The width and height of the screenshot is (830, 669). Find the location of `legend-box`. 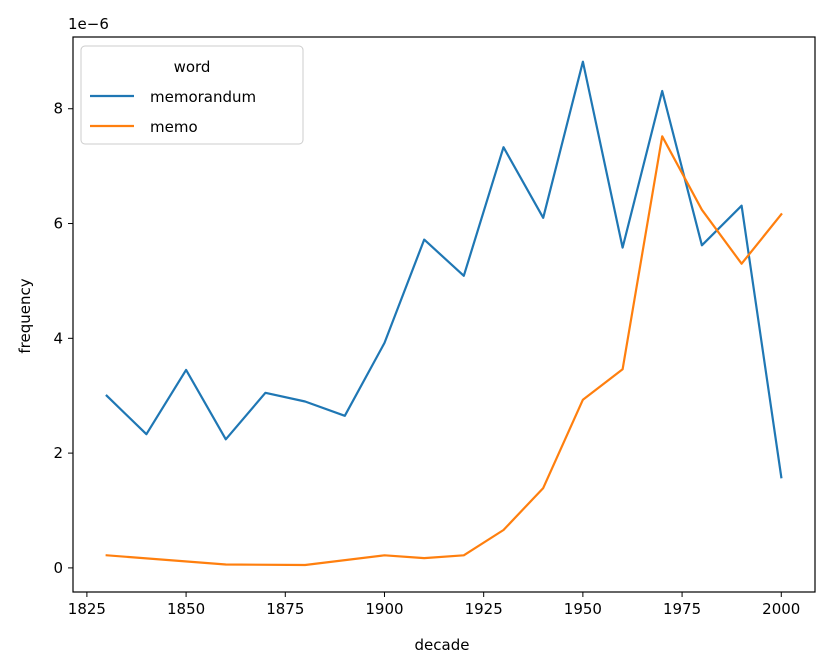

legend-box is located at coordinates (192, 95).